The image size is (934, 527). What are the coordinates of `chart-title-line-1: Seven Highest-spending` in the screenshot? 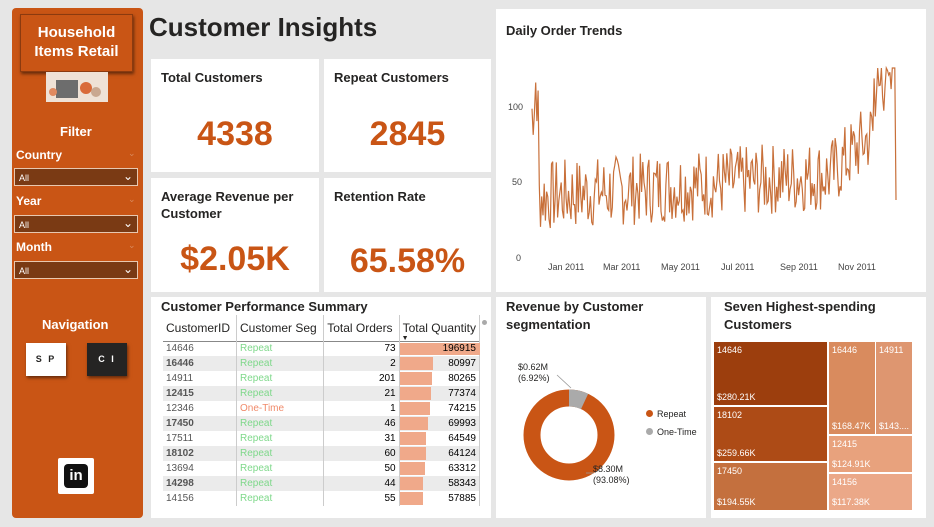 It's located at (800, 306).